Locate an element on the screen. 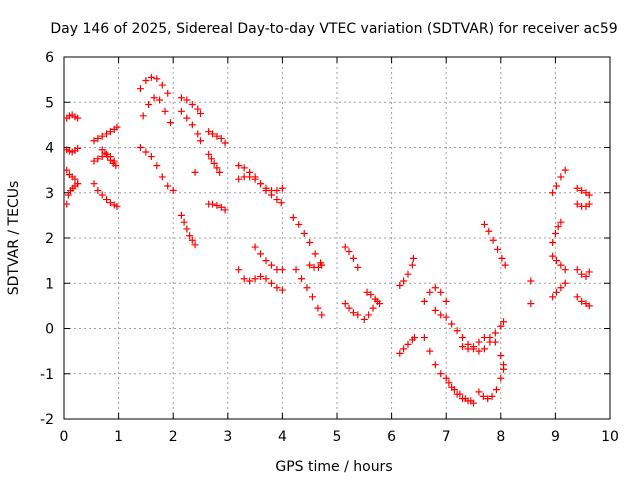  x-tick-label: 6 is located at coordinates (391, 437).